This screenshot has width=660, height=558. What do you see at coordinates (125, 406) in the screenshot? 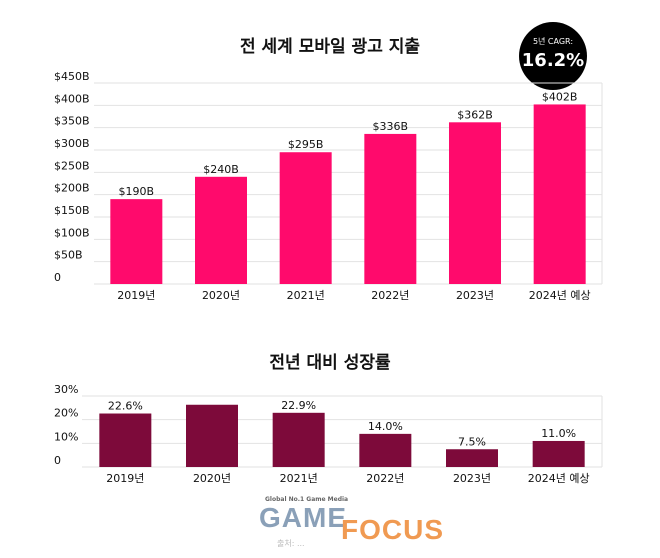
I see `growth-data-label: 22.6%` at bounding box center [125, 406].